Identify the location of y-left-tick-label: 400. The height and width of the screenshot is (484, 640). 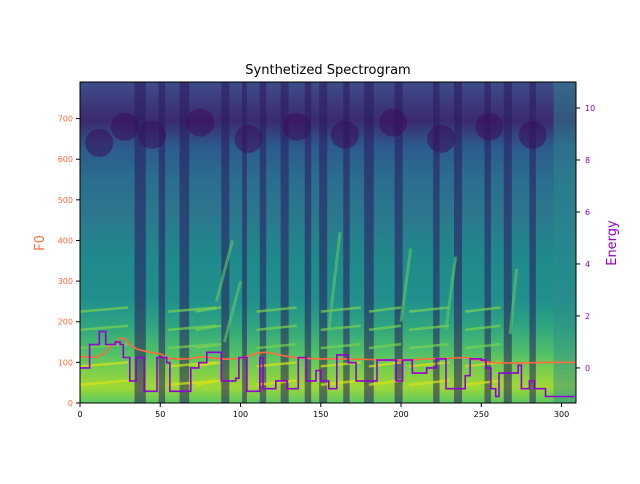
(65, 240).